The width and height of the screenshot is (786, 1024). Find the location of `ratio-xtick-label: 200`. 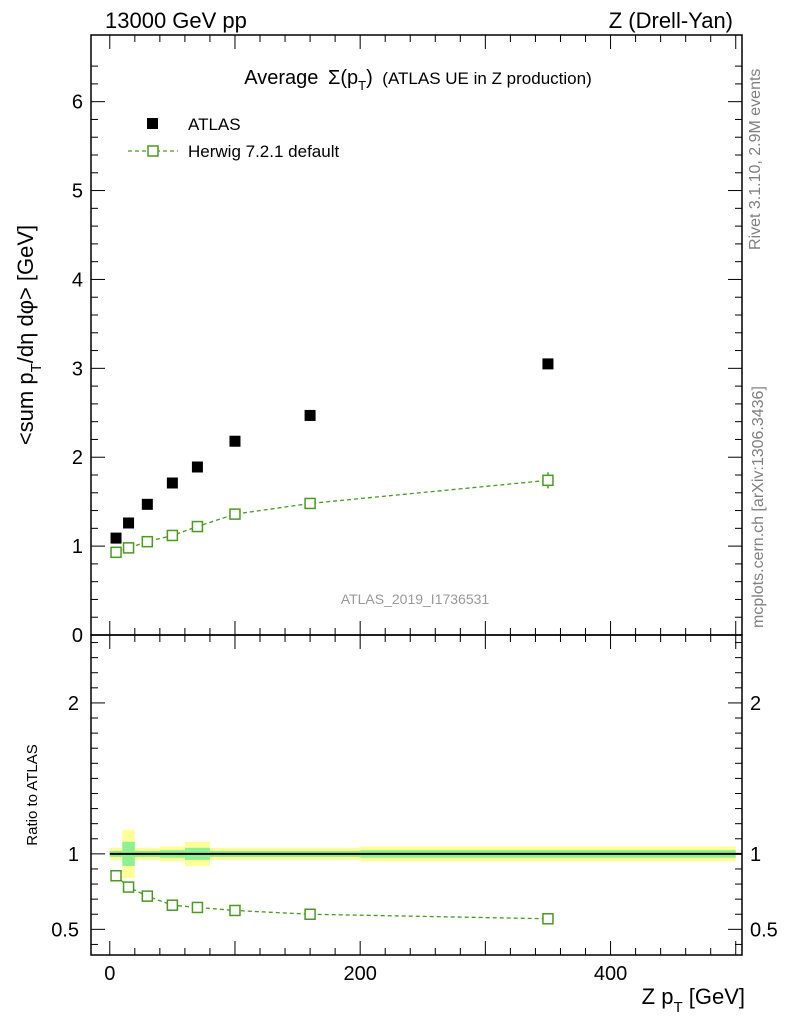

ratio-xtick-label: 200 is located at coordinates (359, 974).